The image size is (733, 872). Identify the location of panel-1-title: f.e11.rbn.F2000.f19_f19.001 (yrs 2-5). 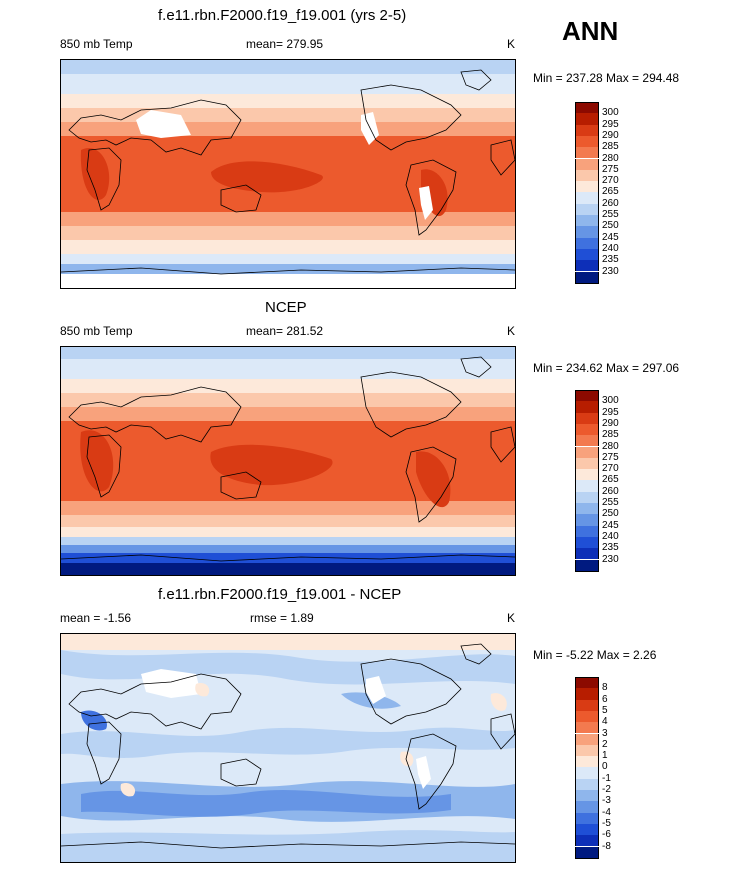
(282, 15).